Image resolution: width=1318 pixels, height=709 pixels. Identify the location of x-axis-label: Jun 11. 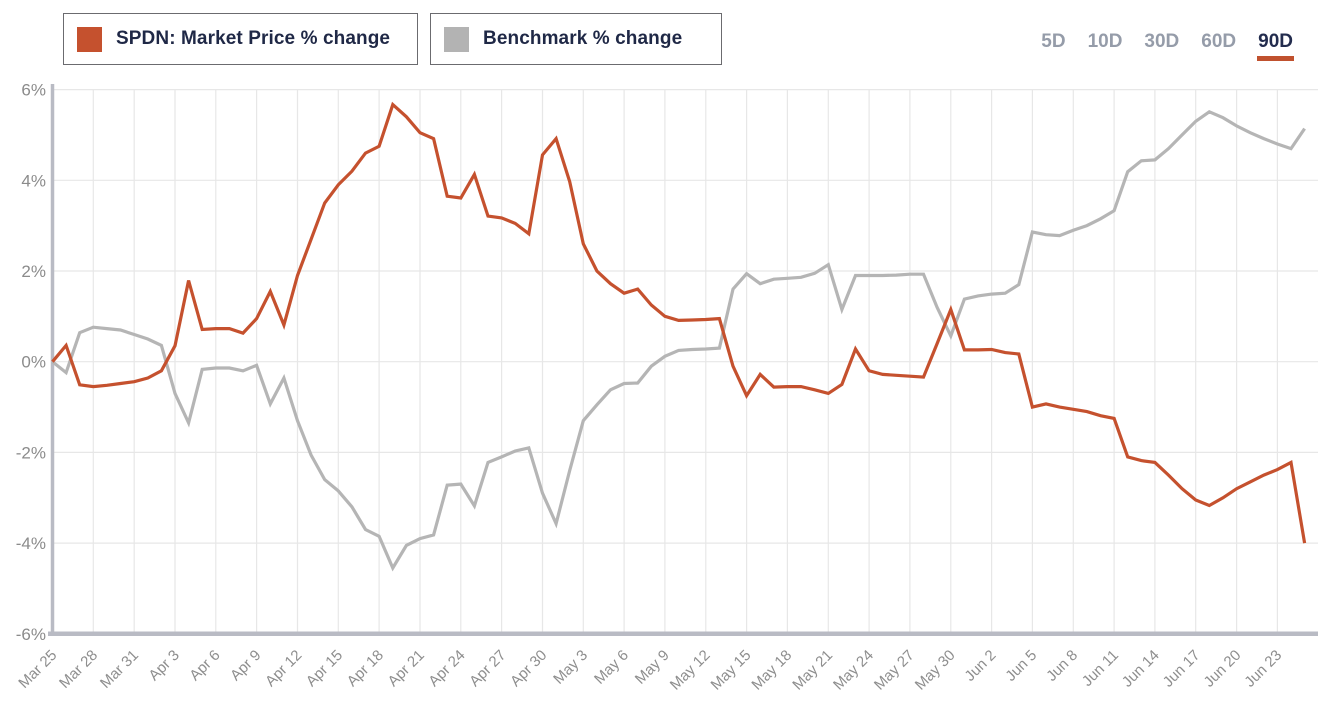
(1100, 668).